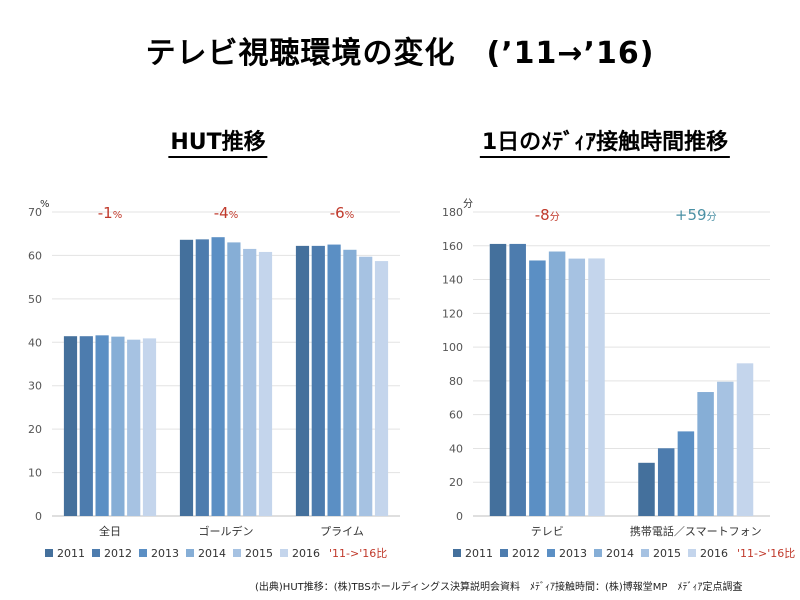 Image resolution: width=800 pixels, height=600 pixels. I want to click on media-y-tick-label: 140, so click(452, 280).